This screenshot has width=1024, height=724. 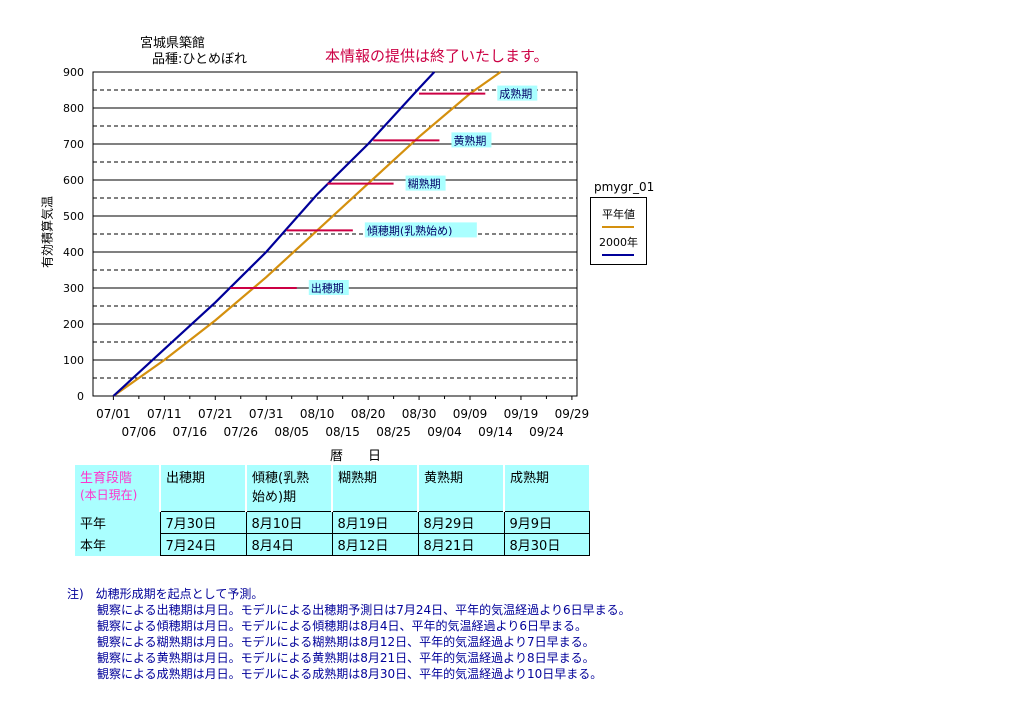 What do you see at coordinates (572, 414) in the screenshot?
I see `x-tick-label: 09/29` at bounding box center [572, 414].